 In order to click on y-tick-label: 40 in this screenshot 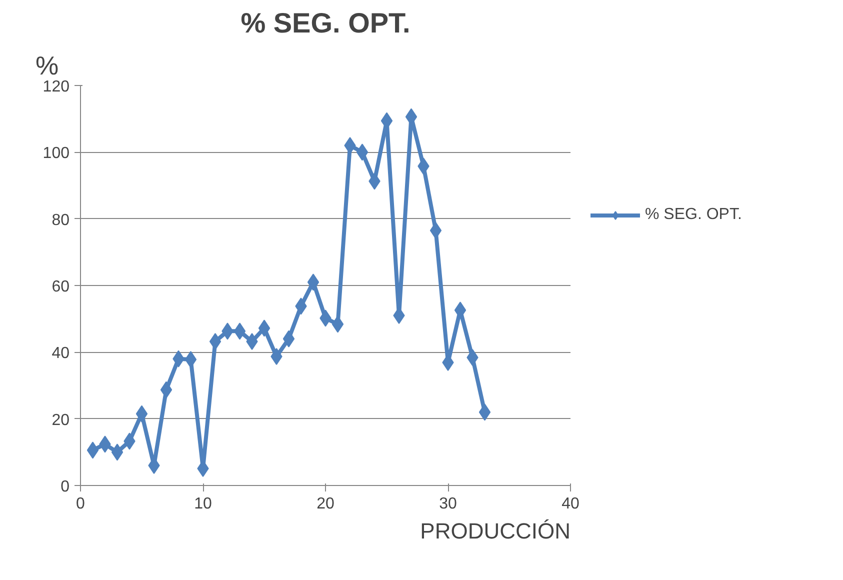, I will do `click(61, 353)`.